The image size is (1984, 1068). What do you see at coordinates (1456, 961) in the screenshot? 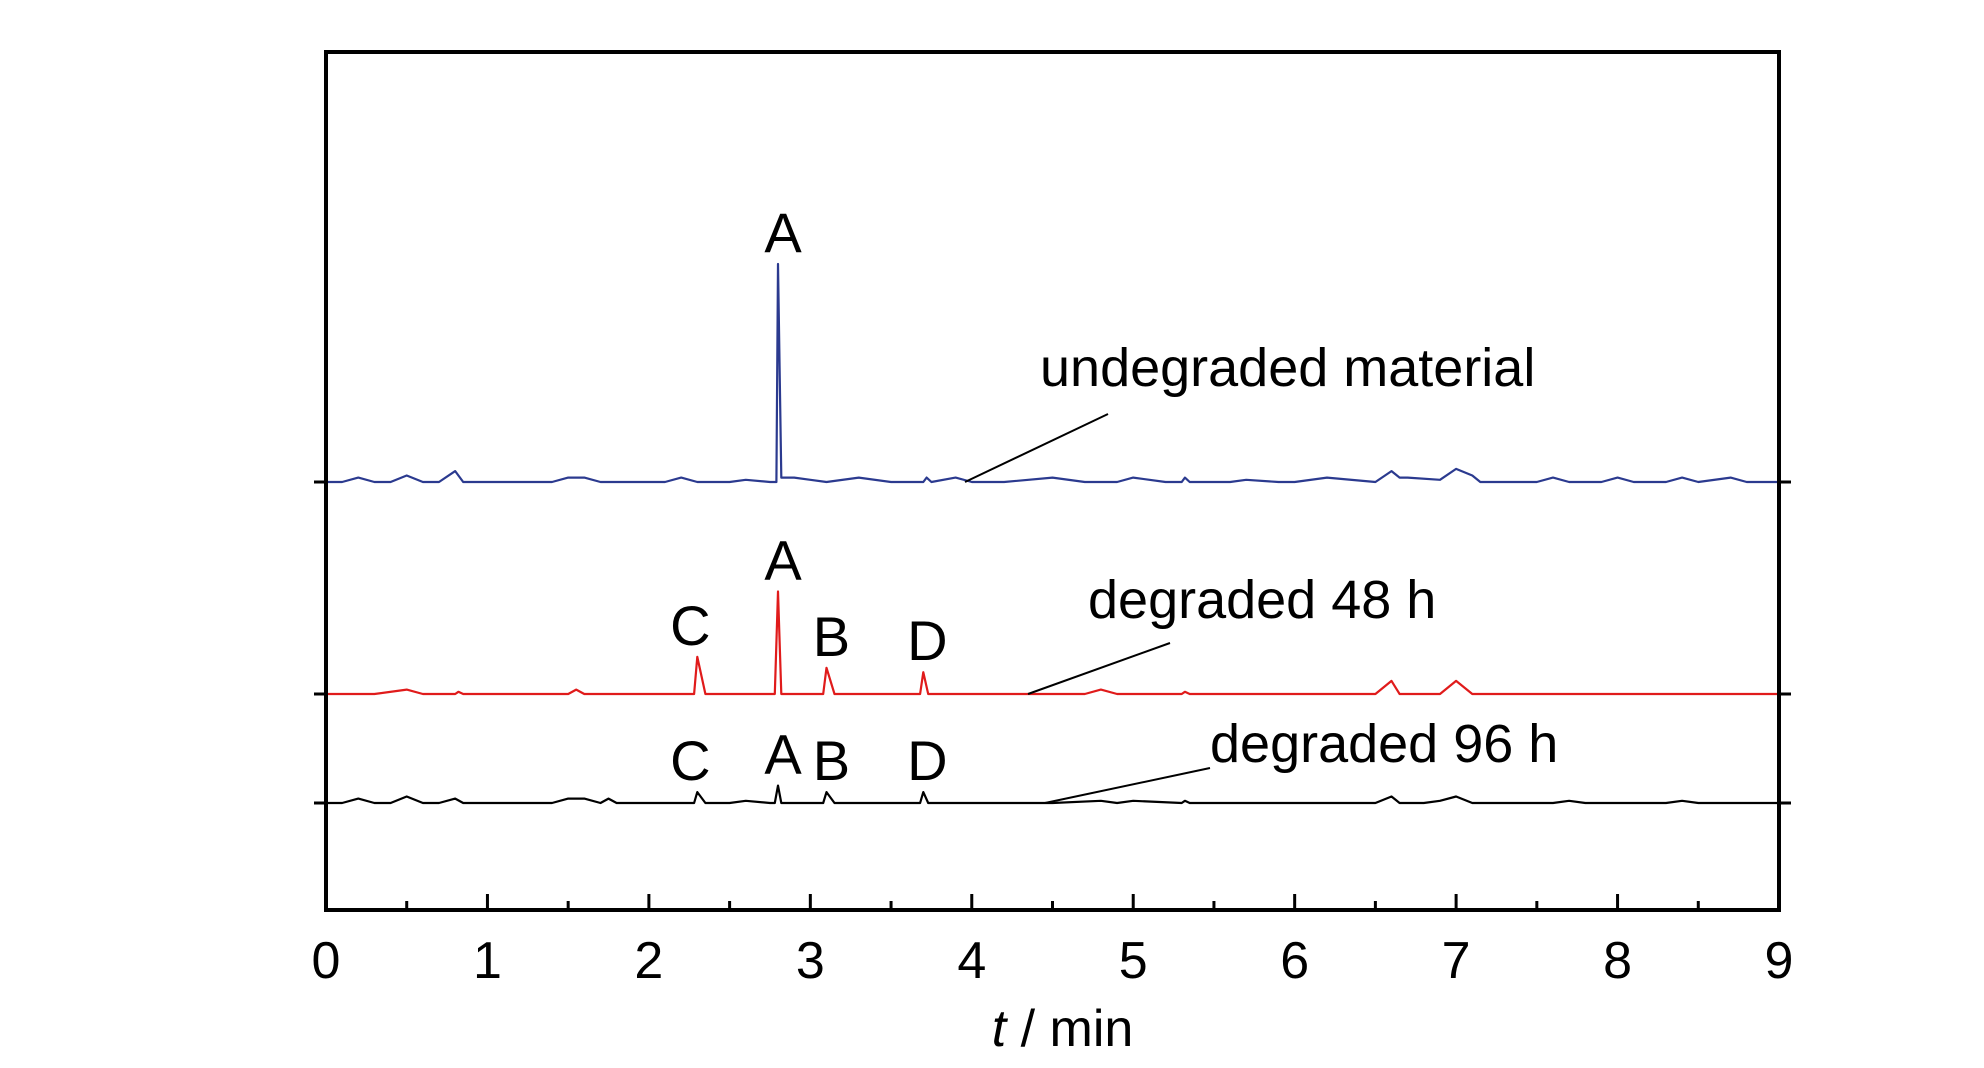
I see `x-tick-label: 7` at bounding box center [1456, 961].